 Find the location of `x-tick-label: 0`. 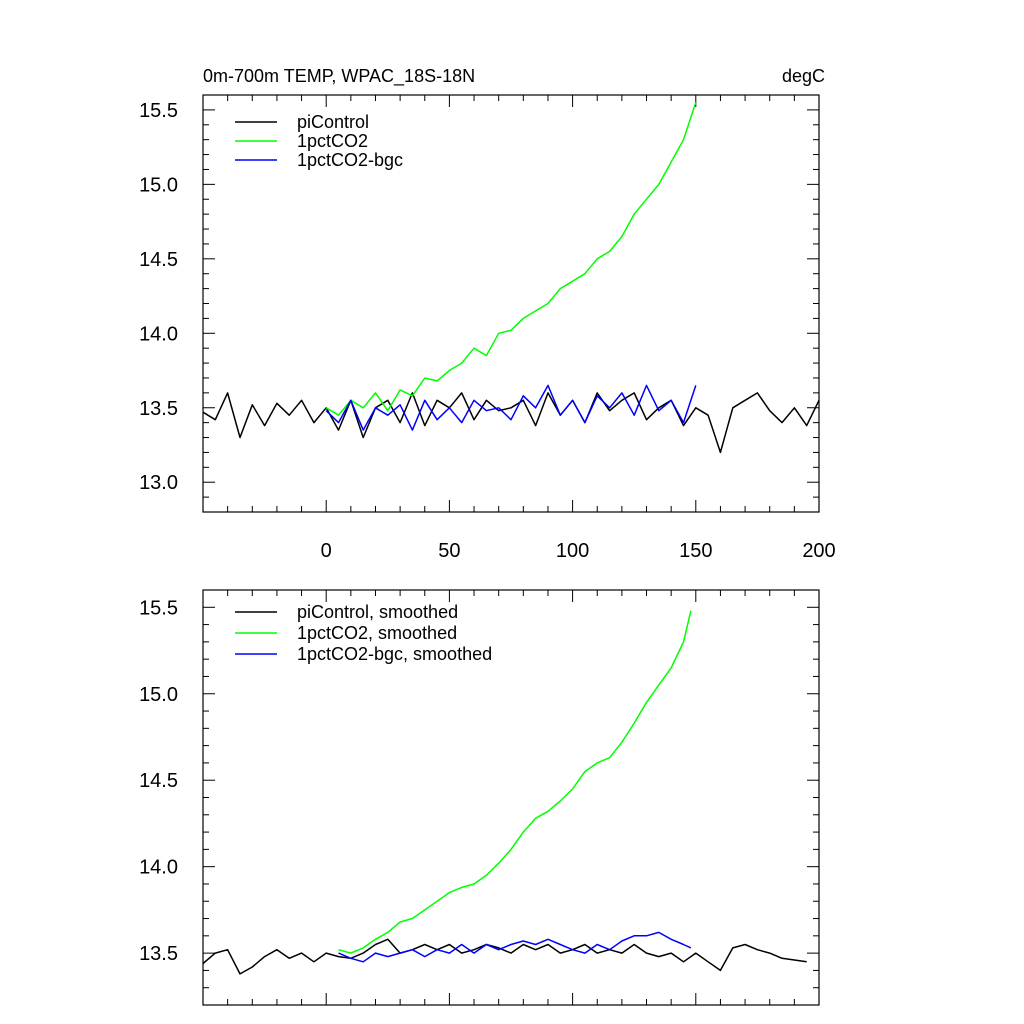

x-tick-label: 0 is located at coordinates (326, 551).